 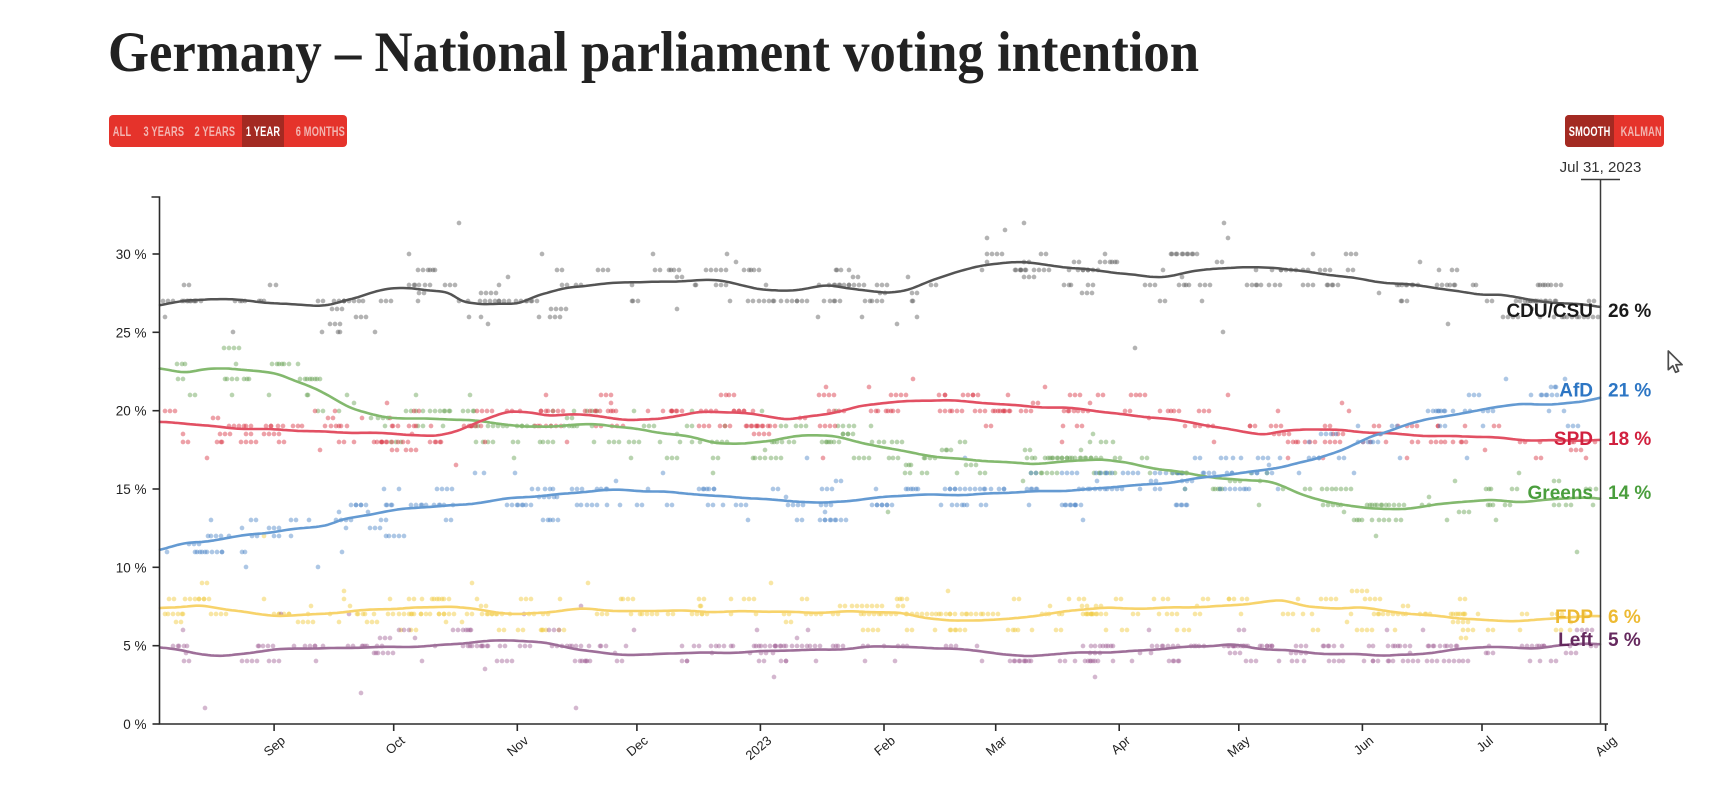 What do you see at coordinates (131, 489) in the screenshot?
I see `svg-text: 15 %` at bounding box center [131, 489].